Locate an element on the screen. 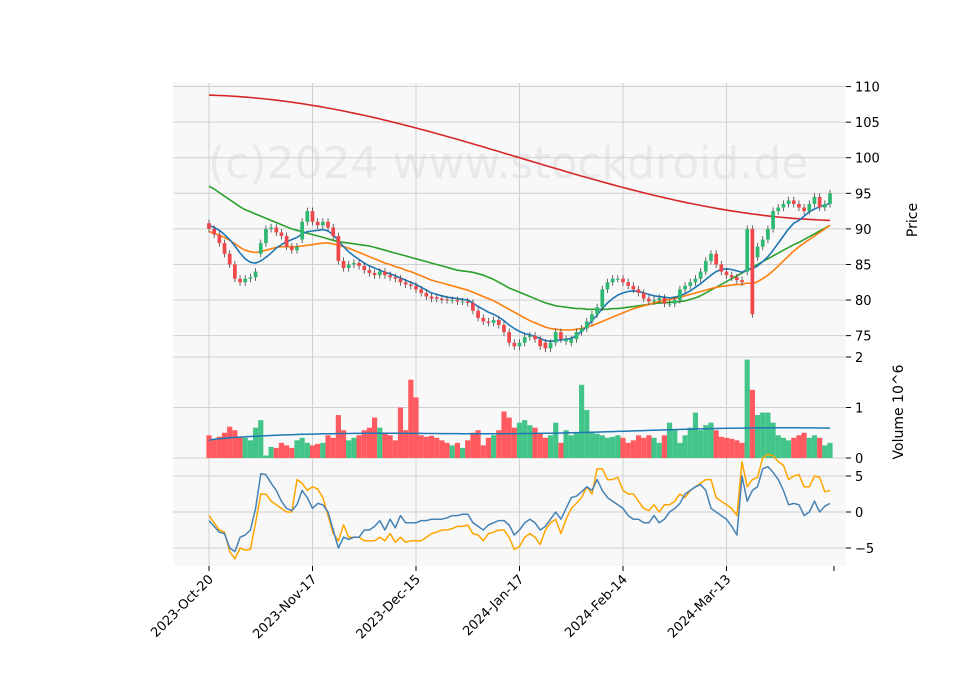 This screenshot has height=690, width=960. price-tick-label: 90 is located at coordinates (863, 230).